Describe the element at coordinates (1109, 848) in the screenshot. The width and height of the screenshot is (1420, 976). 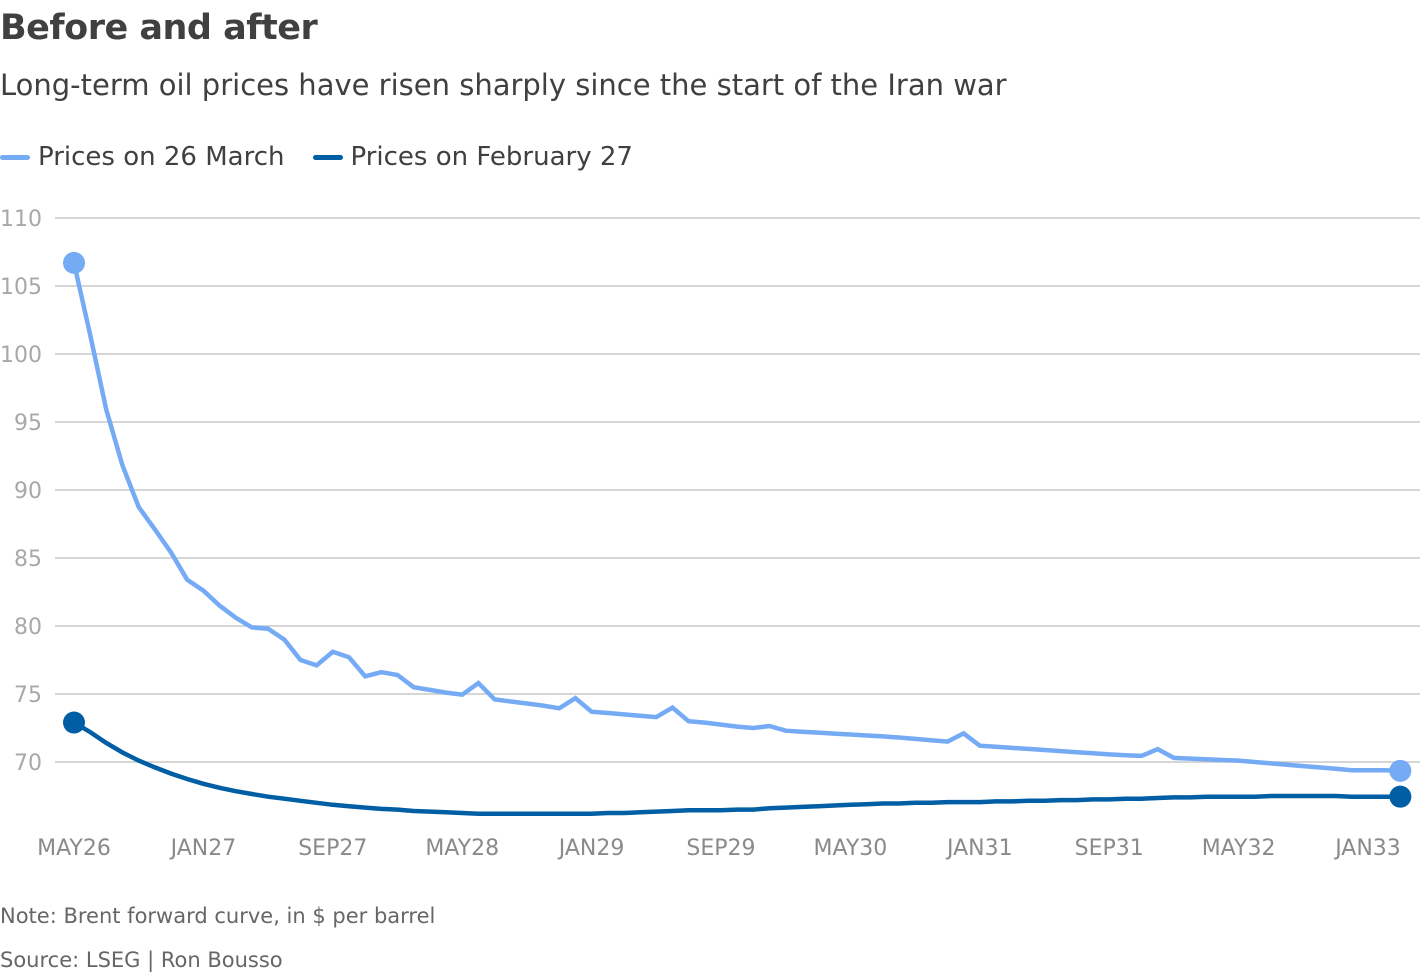
I see `x-tick-label: SEP31` at that location.